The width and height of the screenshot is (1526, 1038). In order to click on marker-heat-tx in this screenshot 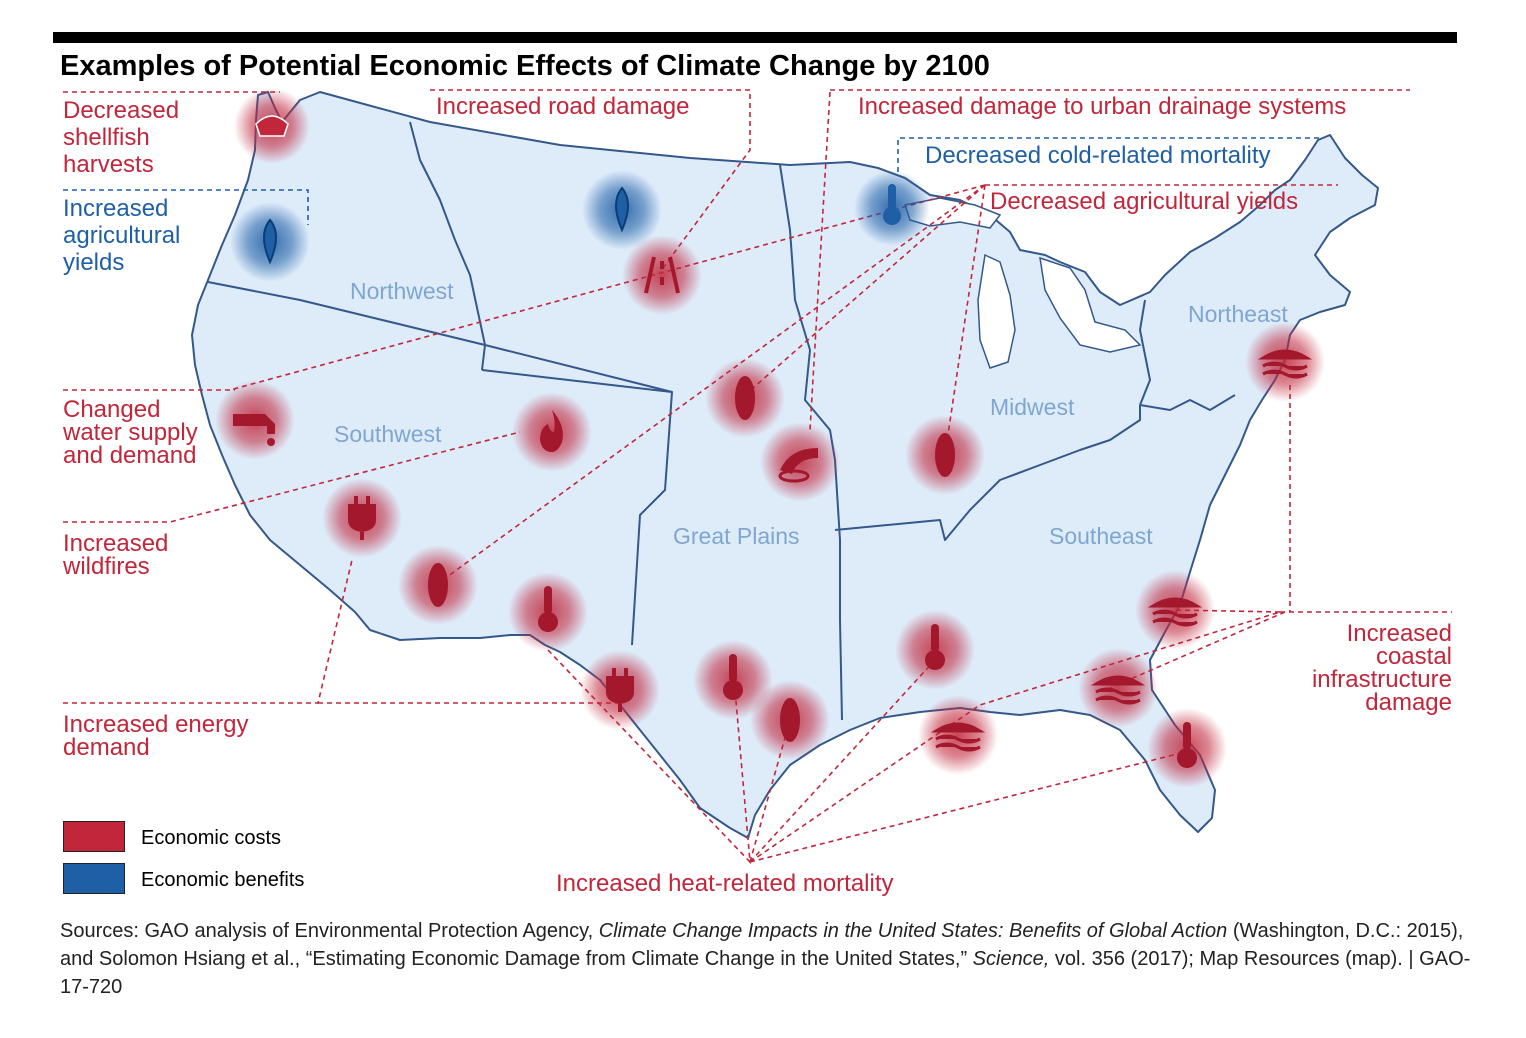, I will do `click(733, 680)`.